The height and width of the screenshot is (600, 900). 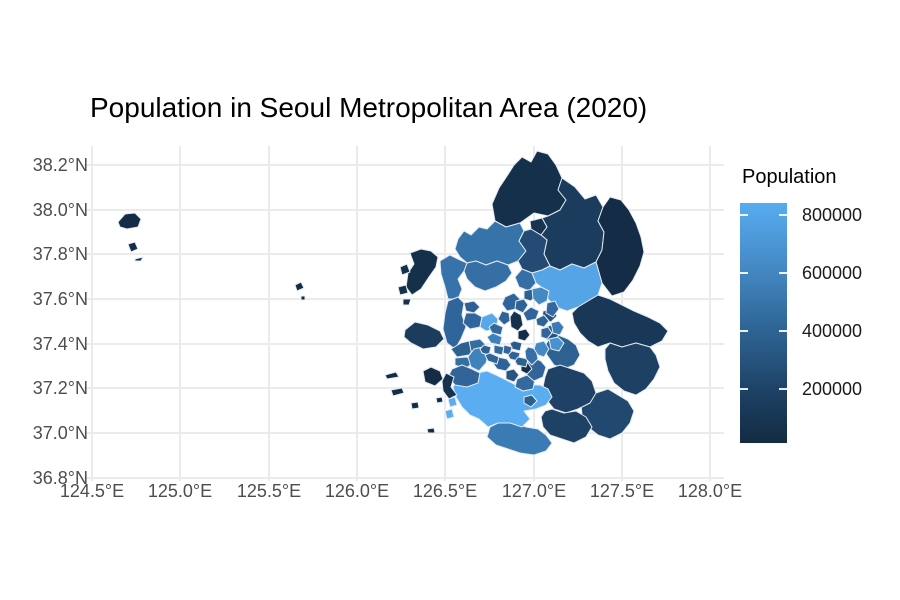 What do you see at coordinates (556, 344) in the screenshot?
I see `map-region-songpa` at bounding box center [556, 344].